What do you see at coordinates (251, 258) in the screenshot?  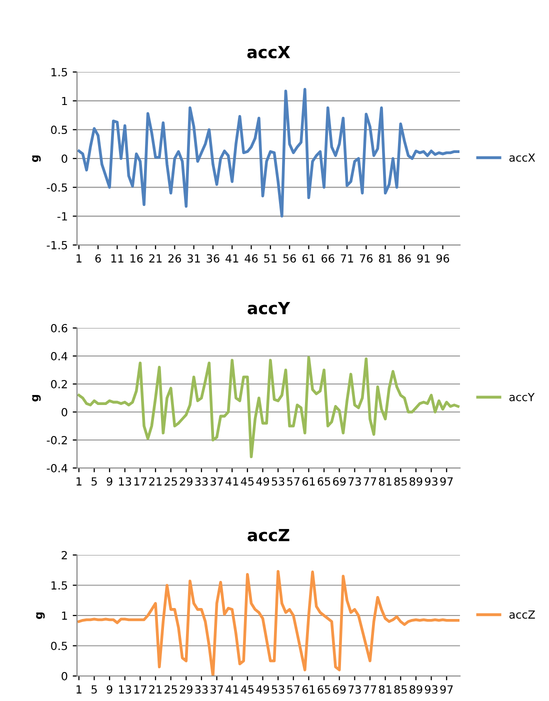 I see `x-tick-label: 46` at bounding box center [251, 258].